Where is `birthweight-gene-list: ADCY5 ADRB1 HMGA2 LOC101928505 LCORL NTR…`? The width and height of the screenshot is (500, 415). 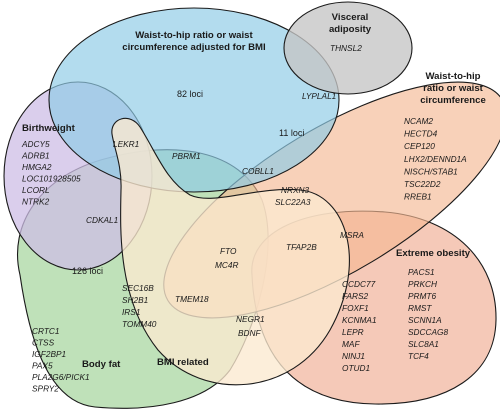 birthweight-gene-list: ADCY5 ADRB1 HMGA2 LOC101928505 LCORL NTR… is located at coordinates (52, 173).